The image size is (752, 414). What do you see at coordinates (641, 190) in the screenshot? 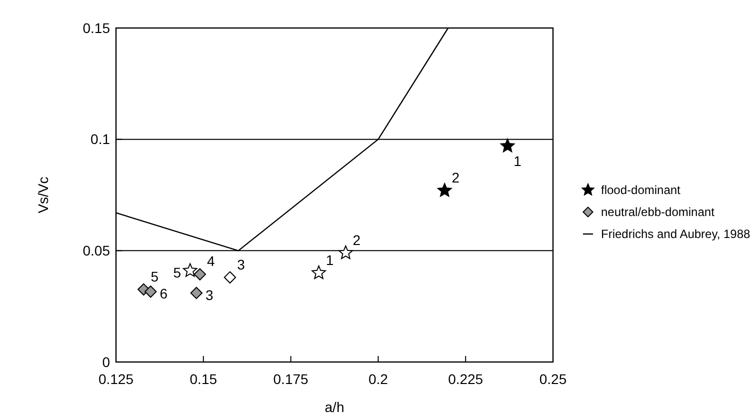
I see `legend-label: flood-dominant` at bounding box center [641, 190].